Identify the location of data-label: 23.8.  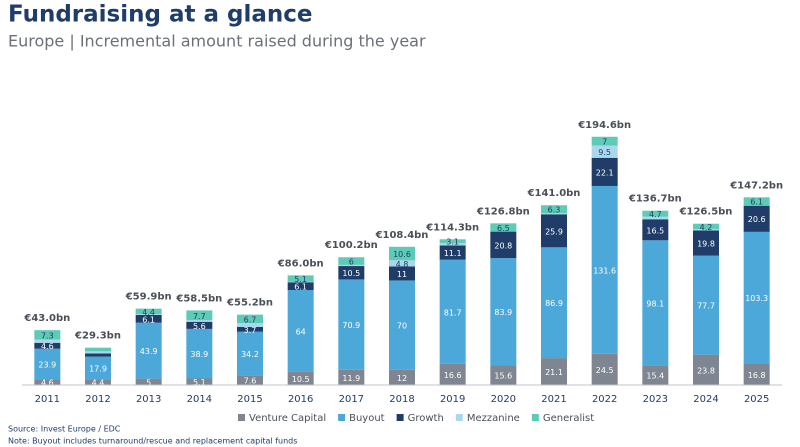
(706, 370).